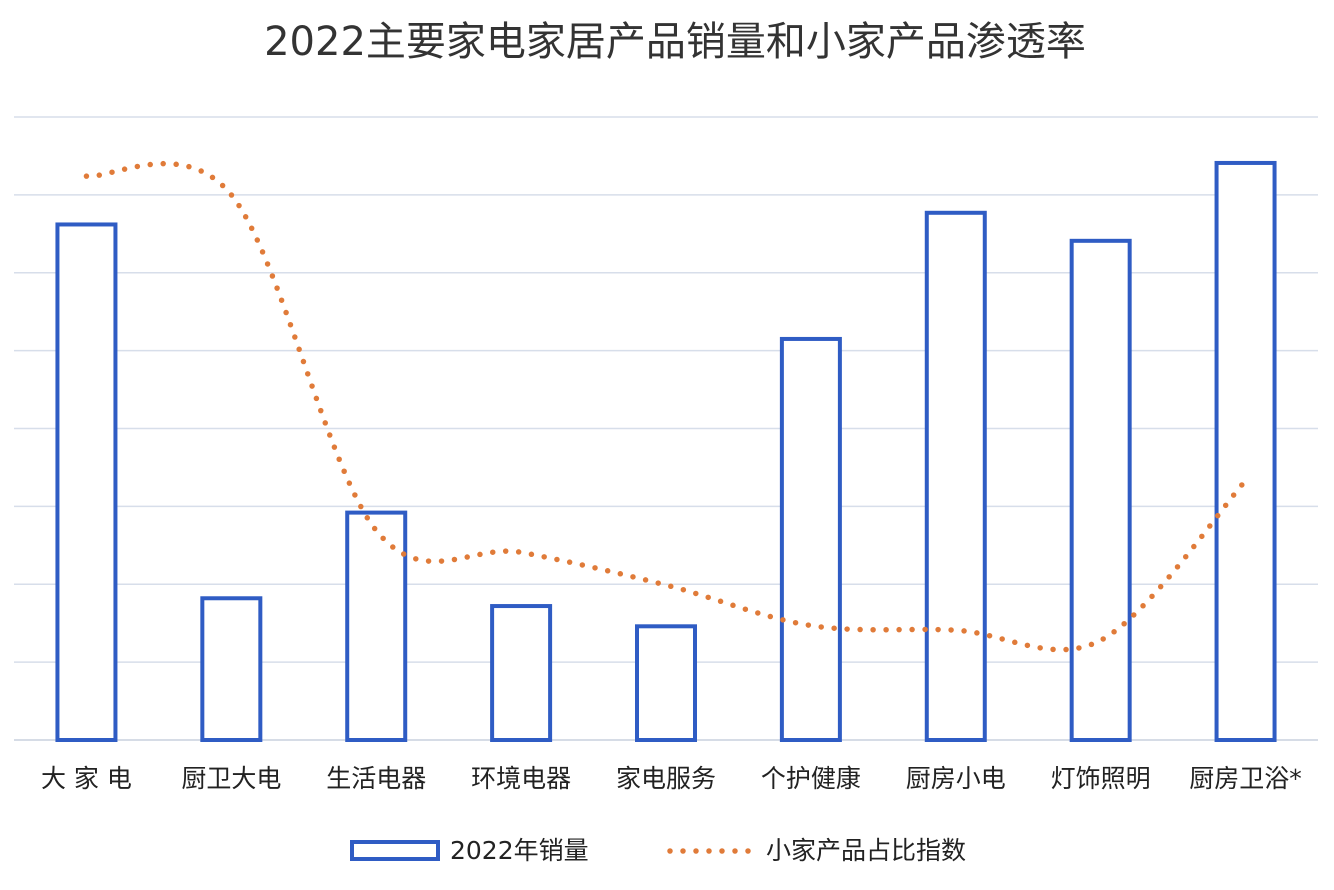 The width and height of the screenshot is (1334, 890). Describe the element at coordinates (376, 778) in the screenshot. I see `x-tick-label: 生活电器` at that location.